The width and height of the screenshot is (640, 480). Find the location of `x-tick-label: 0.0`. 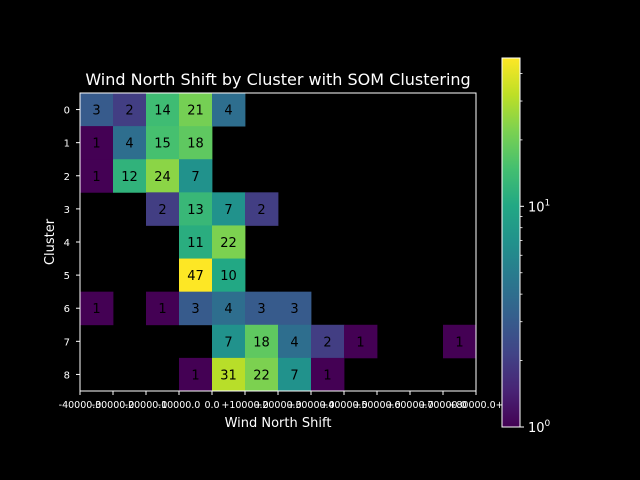

x-tick-label: 0.0 is located at coordinates (211, 405).